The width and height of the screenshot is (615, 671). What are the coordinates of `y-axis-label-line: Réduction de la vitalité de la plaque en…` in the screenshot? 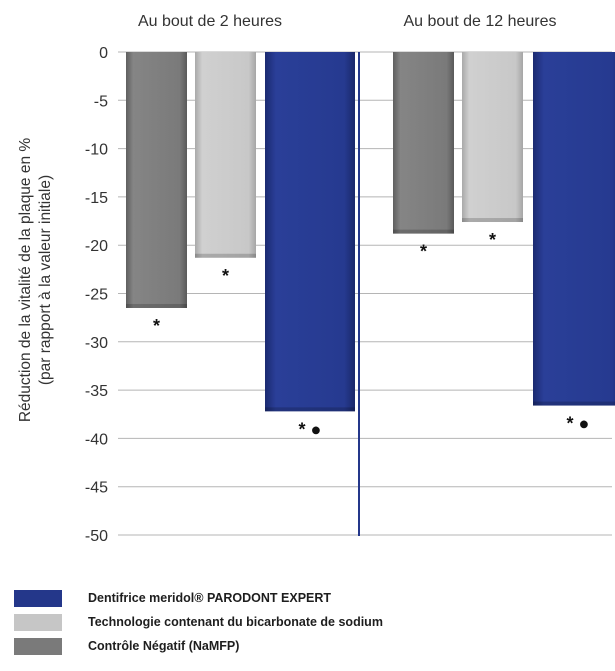 It's located at (25, 280).